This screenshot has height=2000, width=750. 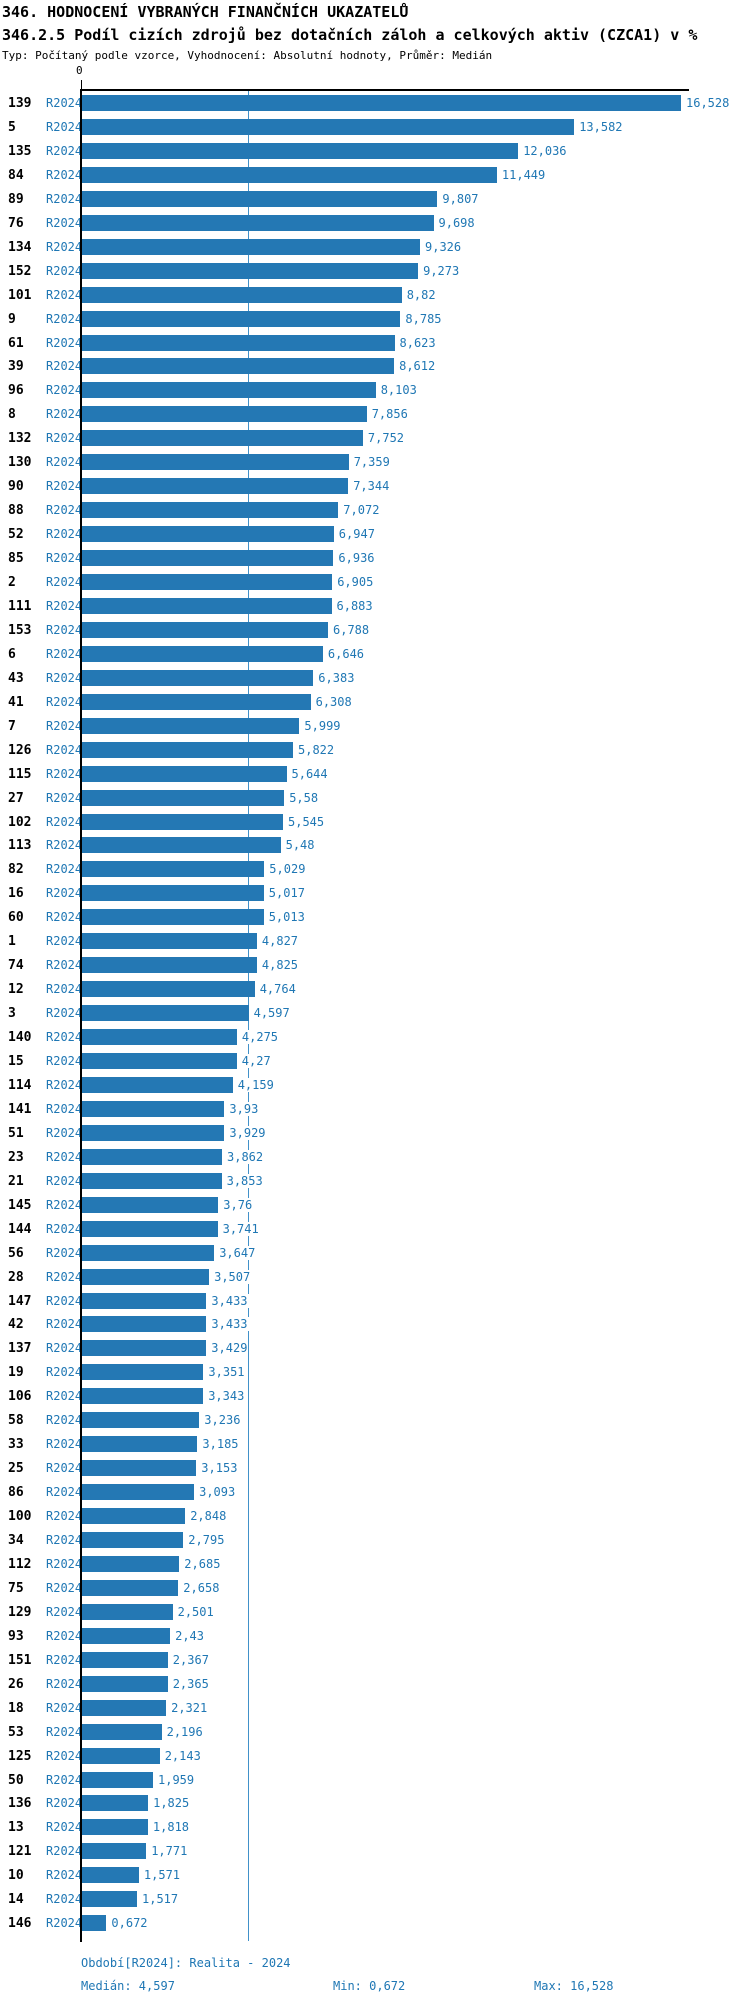 What do you see at coordinates (16, 535) in the screenshot?
I see `row-id-label: 52` at bounding box center [16, 535].